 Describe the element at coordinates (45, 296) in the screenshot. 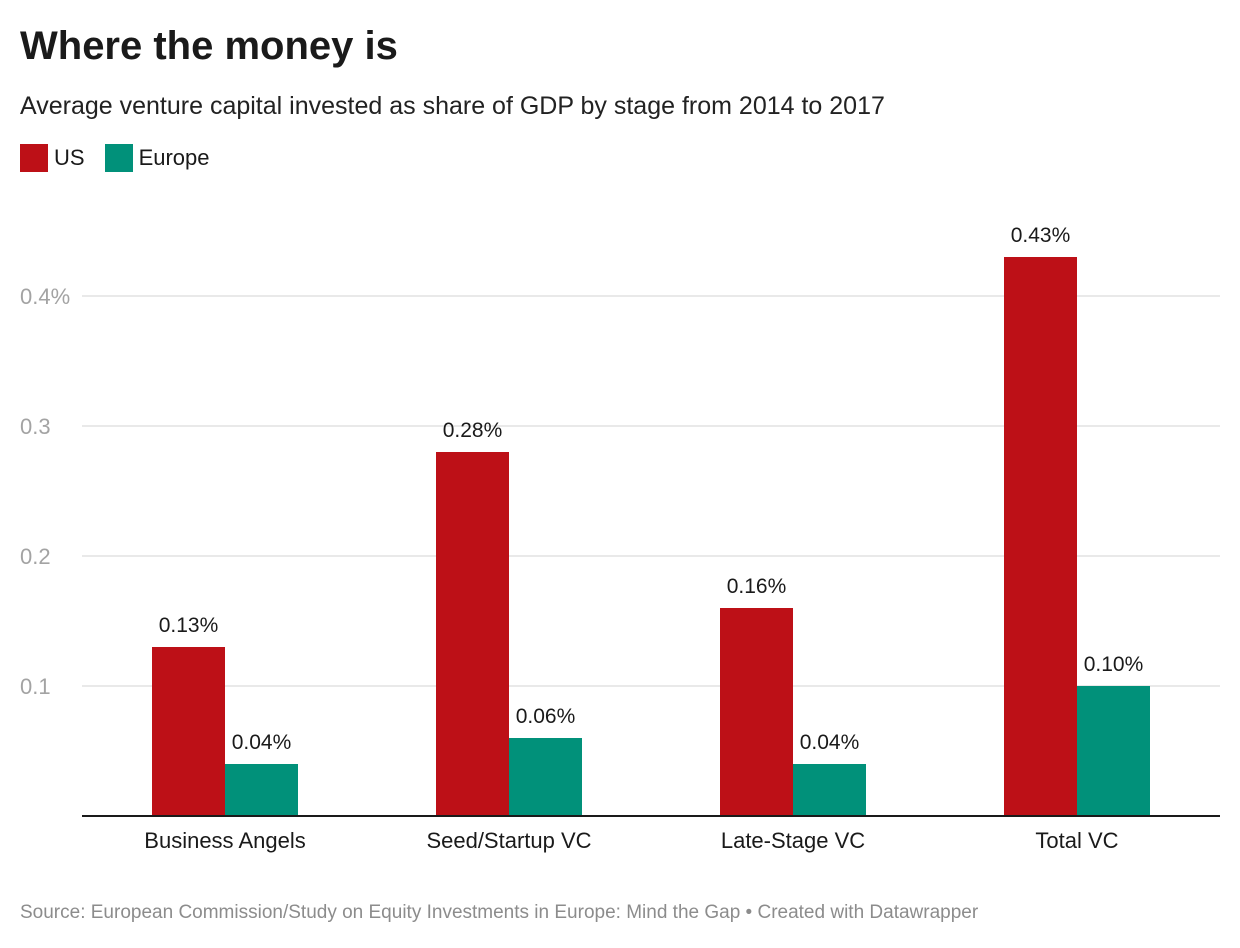

I see `y-tick-label: 0.4%` at that location.